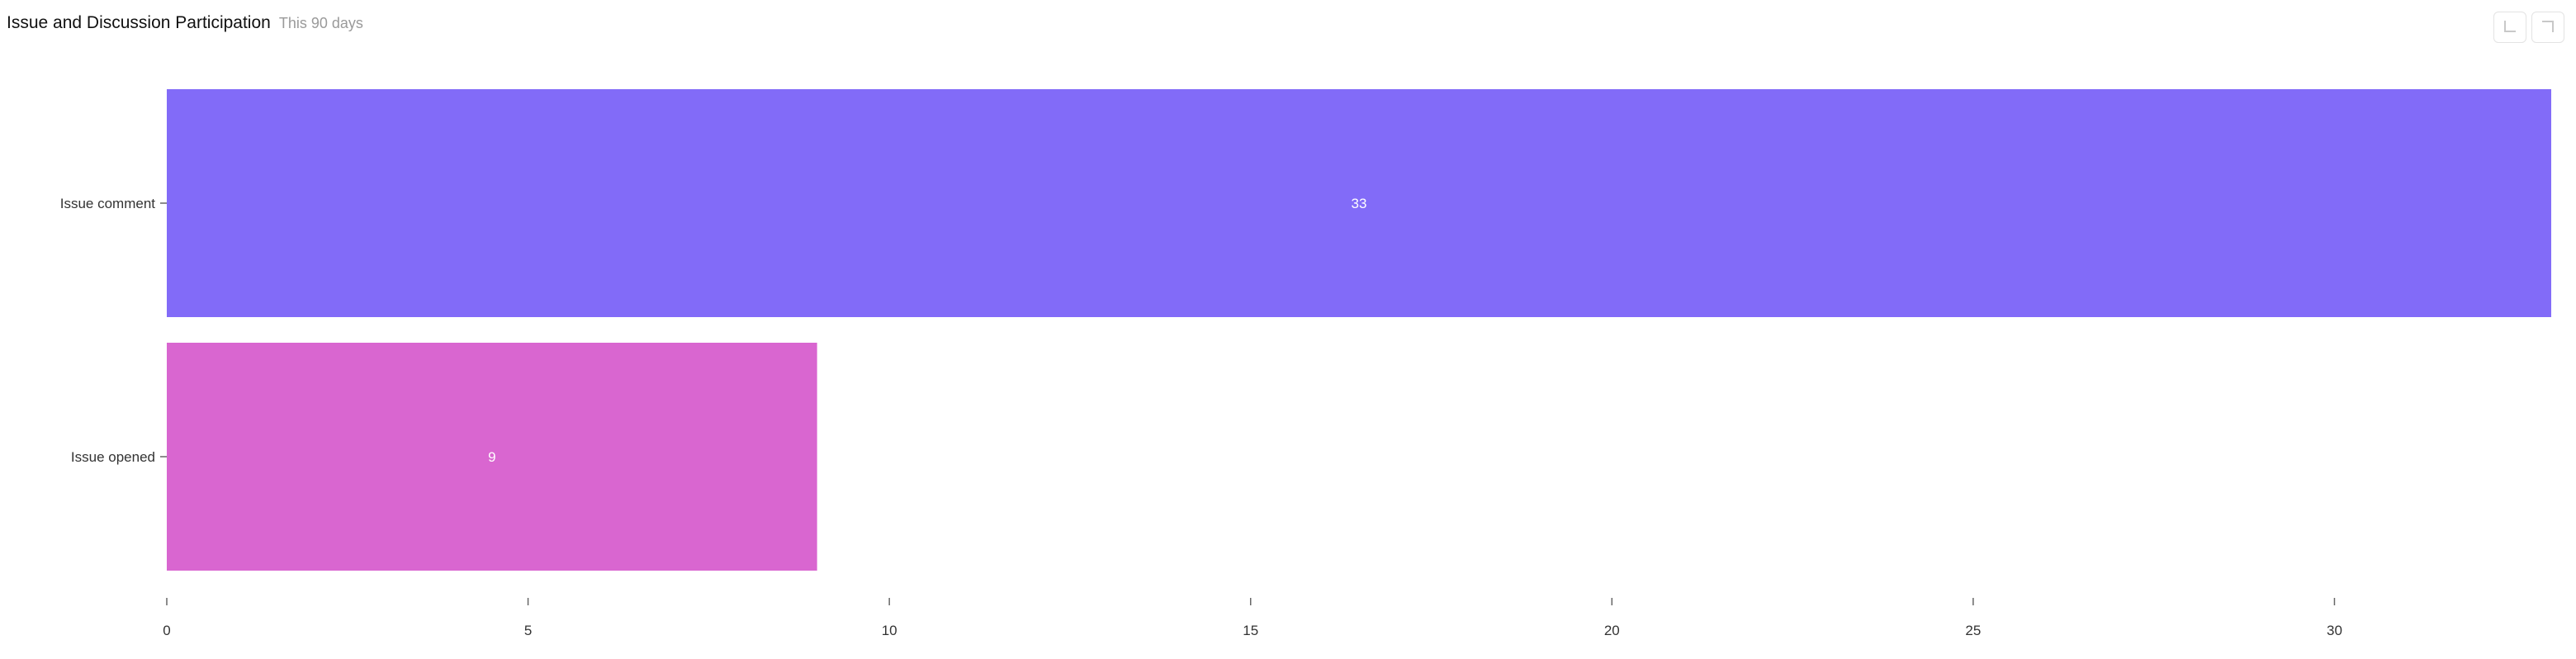 The height and width of the screenshot is (659, 2576). I want to click on download-button, so click(2509, 27).